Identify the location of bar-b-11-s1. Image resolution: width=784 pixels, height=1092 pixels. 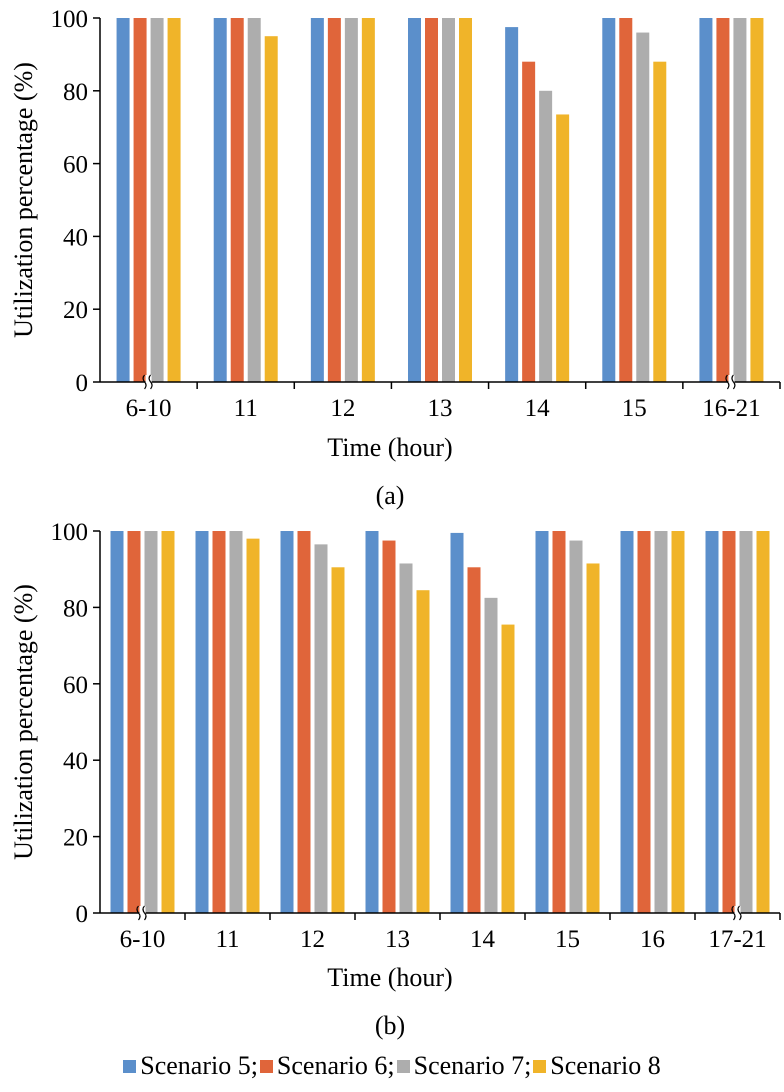
(219, 722).